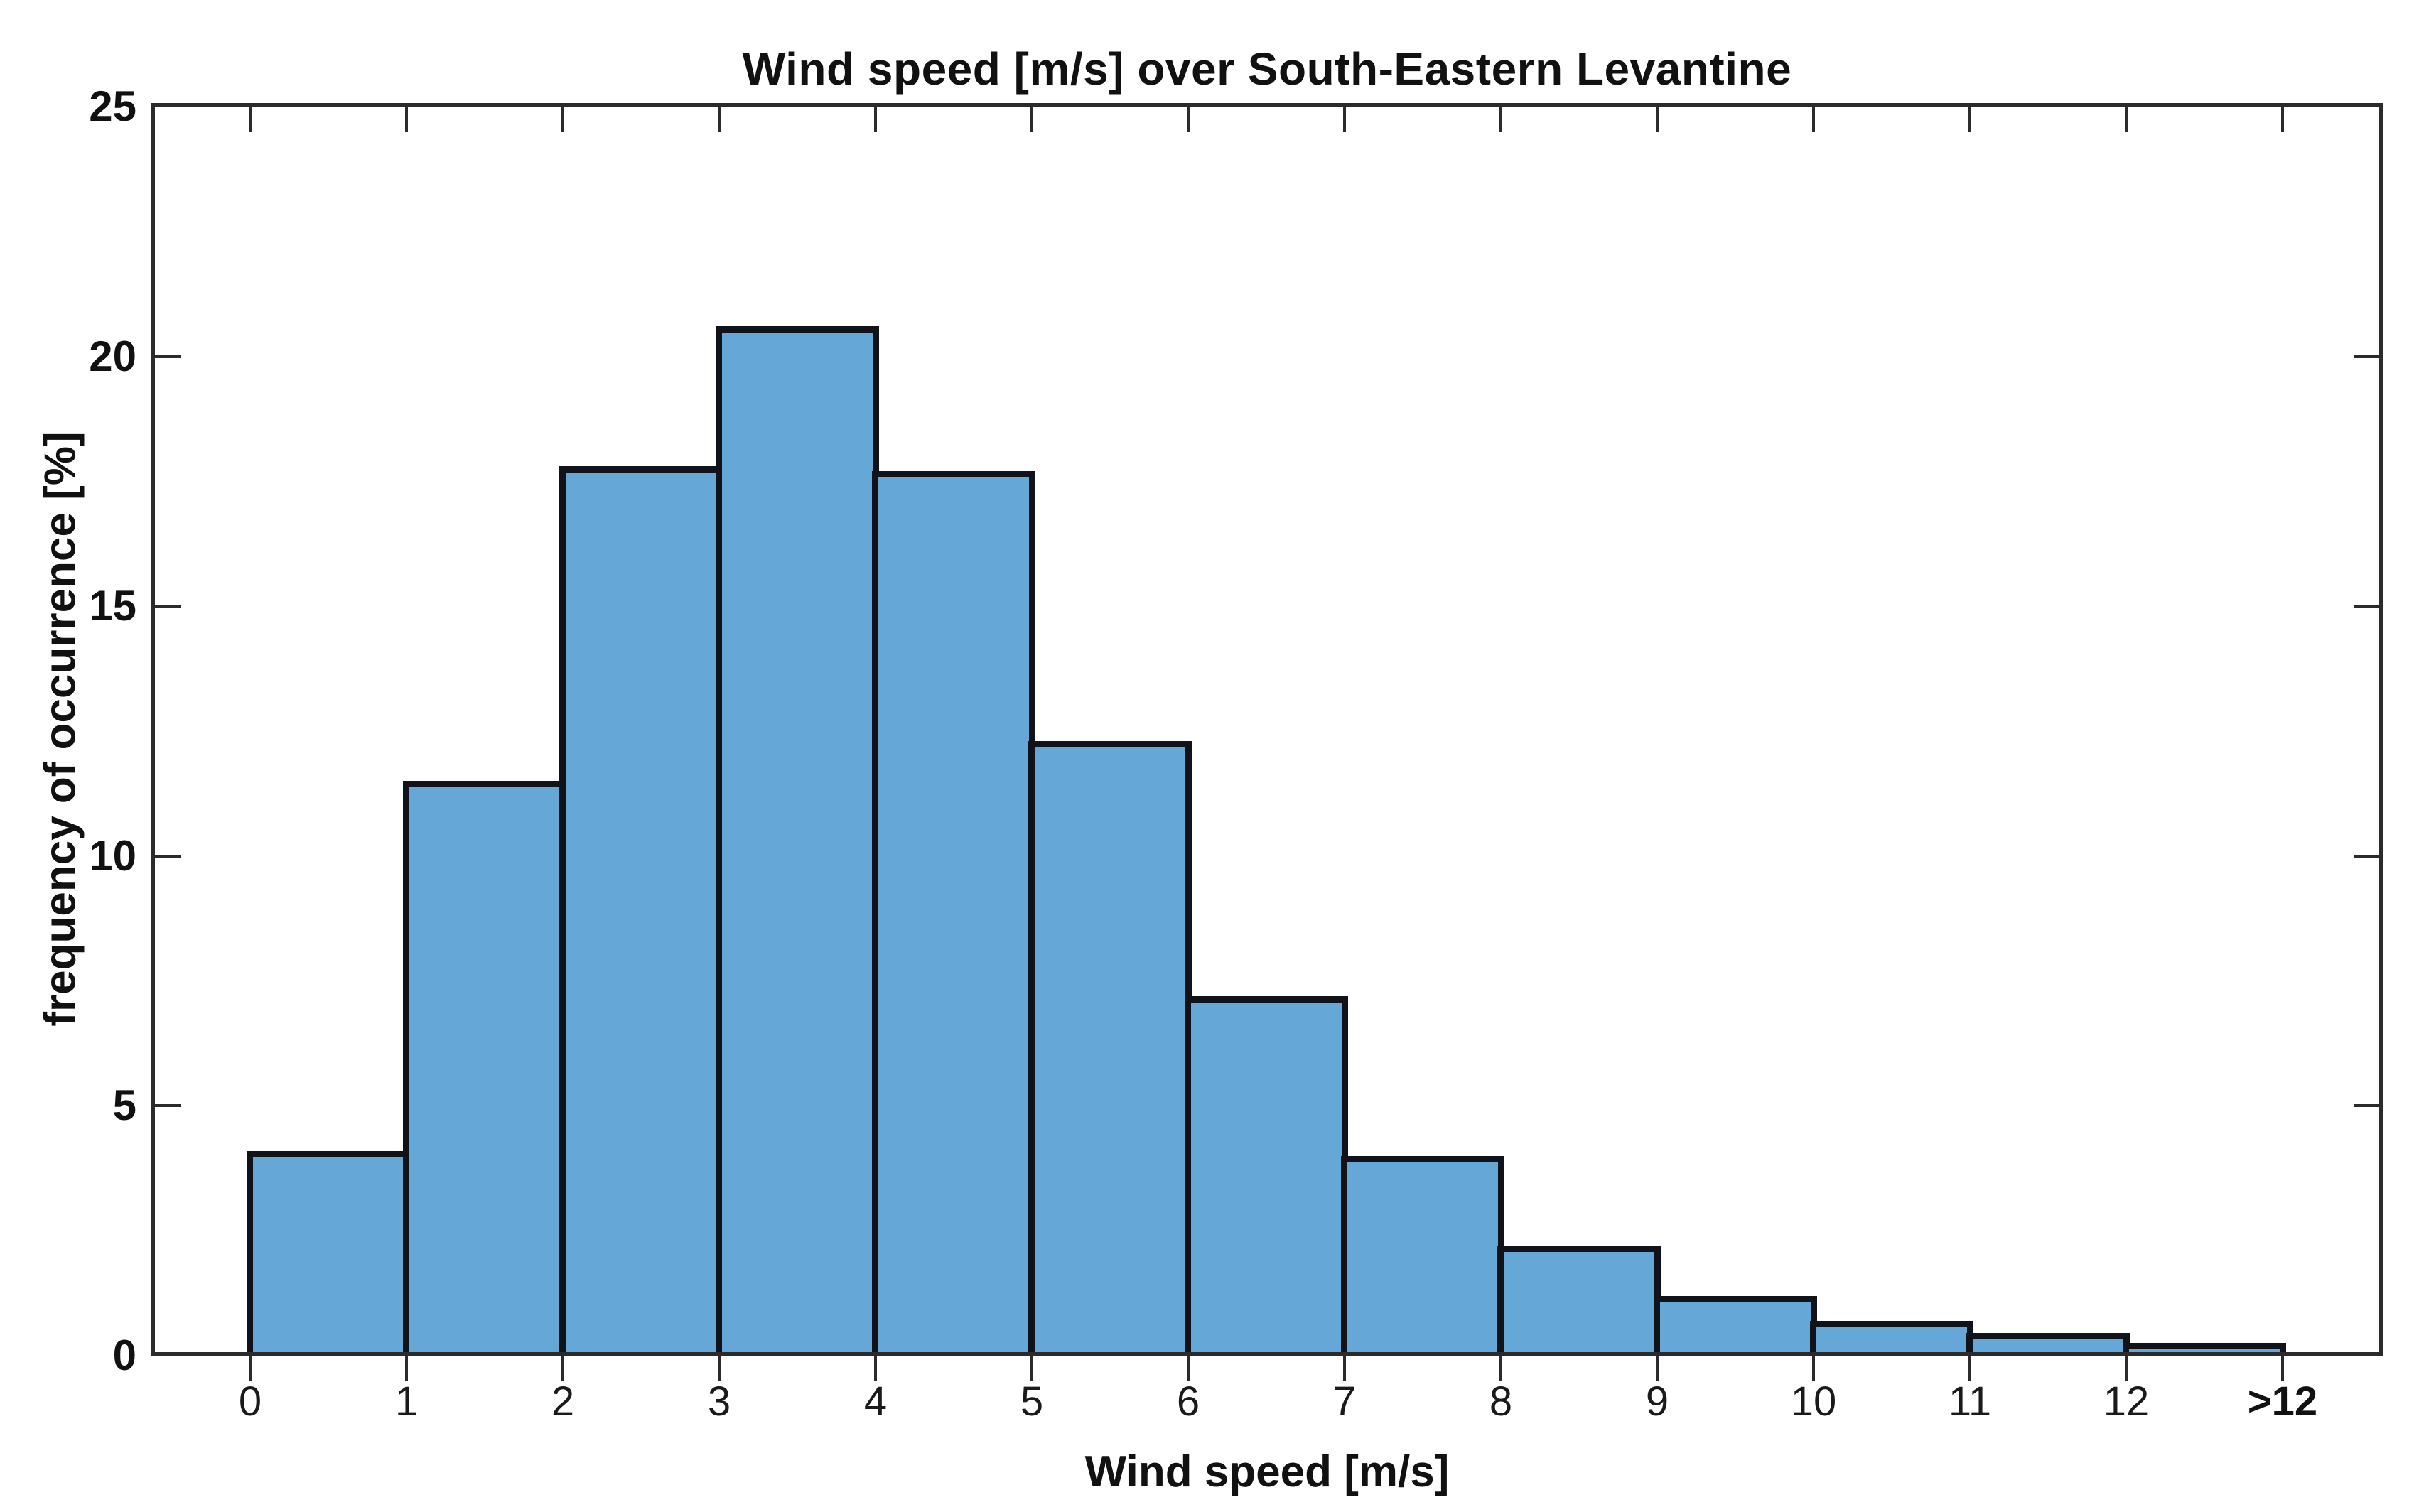  Describe the element at coordinates (124, 1105) in the screenshot. I see `y-tick-label: 5` at that location.